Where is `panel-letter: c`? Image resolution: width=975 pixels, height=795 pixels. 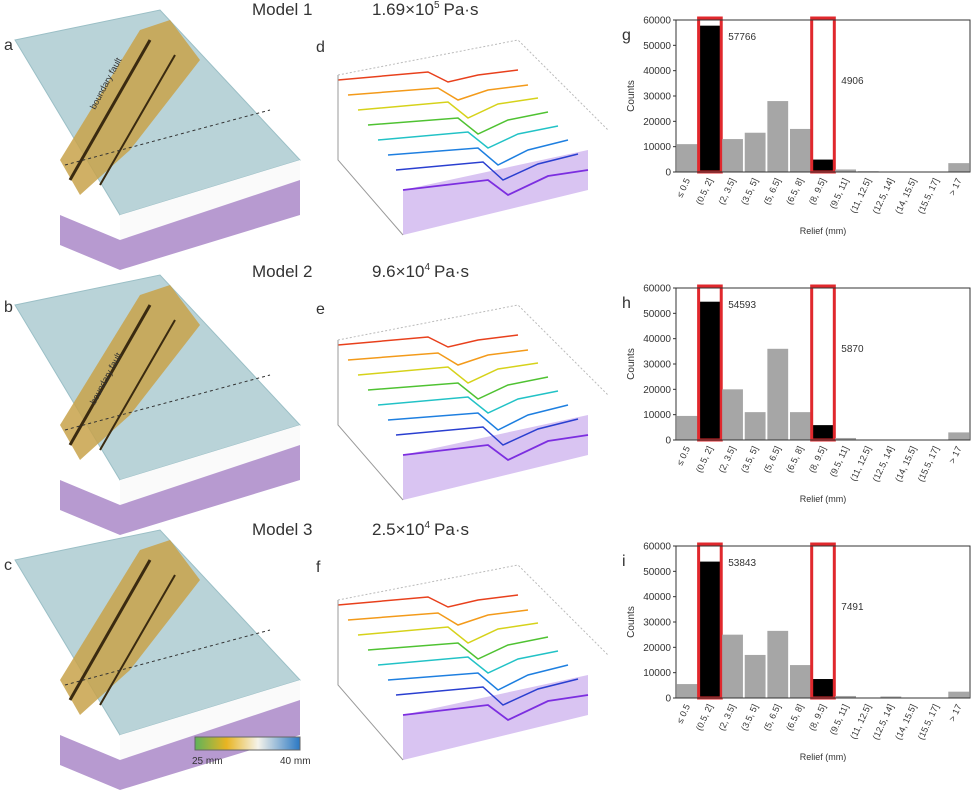 panel-letter: c is located at coordinates (8, 565).